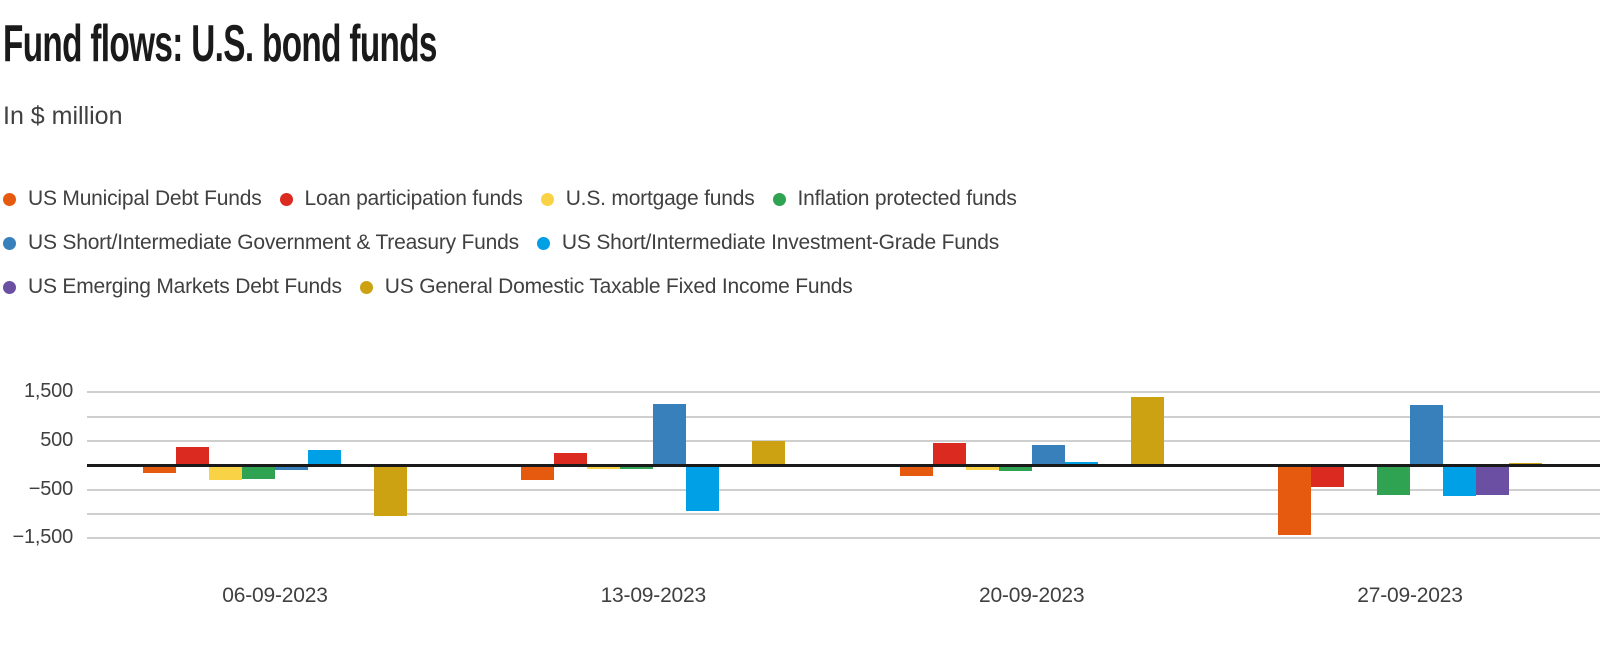 The width and height of the screenshot is (1600, 667). What do you see at coordinates (145, 198) in the screenshot?
I see `legend-label: US Municipal Debt Funds` at bounding box center [145, 198].